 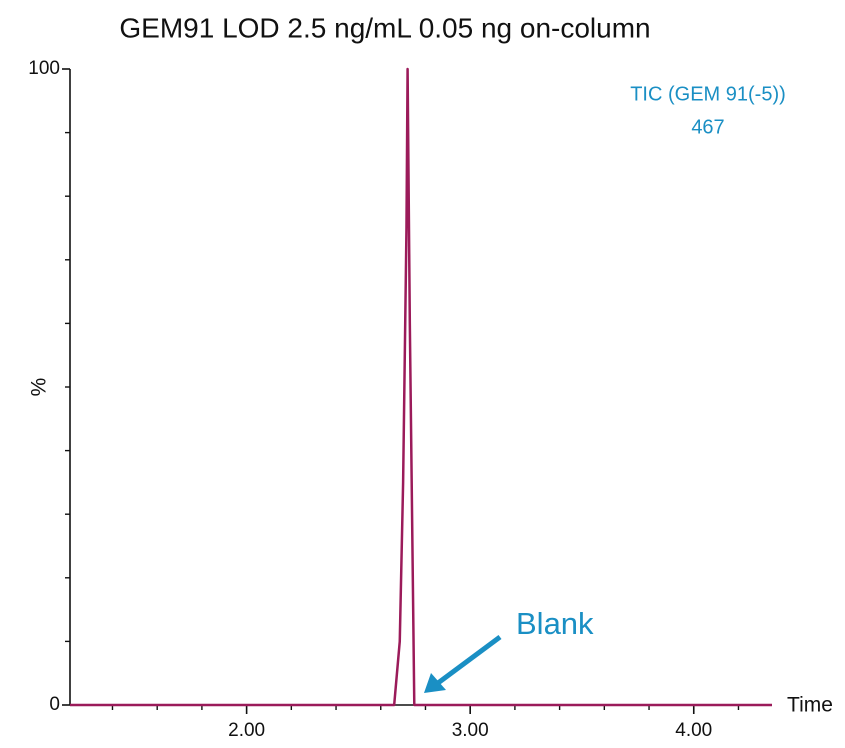 I want to click on x-axis-label: Time, so click(x=810, y=705).